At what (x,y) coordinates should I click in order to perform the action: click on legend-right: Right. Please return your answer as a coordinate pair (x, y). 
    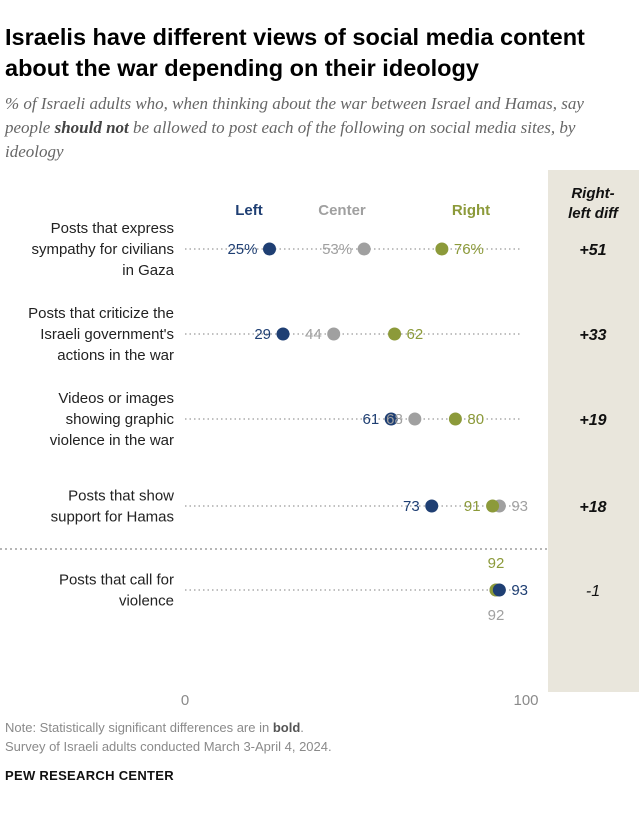
    Looking at the image, I should click on (471, 210).